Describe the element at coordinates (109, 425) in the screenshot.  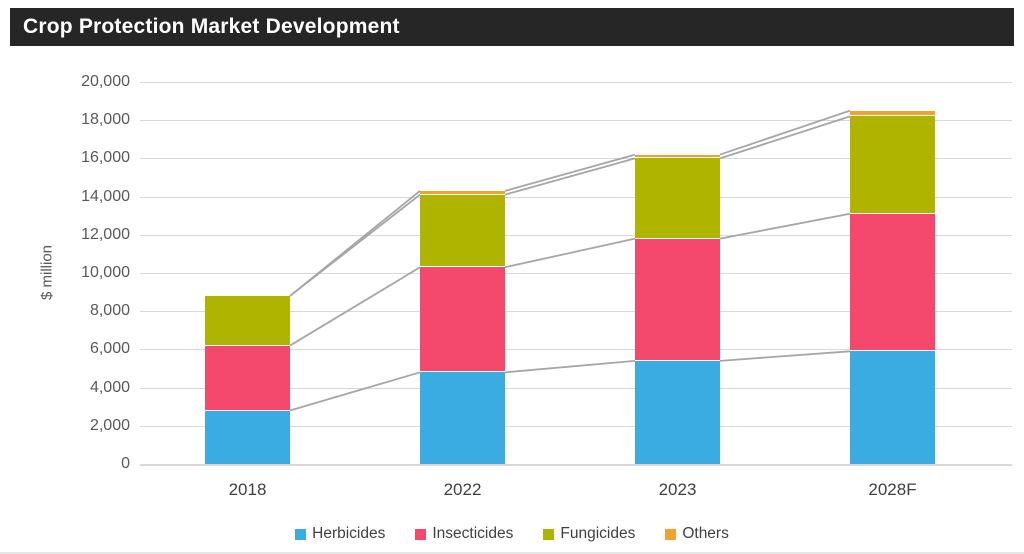
I see `y-tick-label: 2,000` at that location.